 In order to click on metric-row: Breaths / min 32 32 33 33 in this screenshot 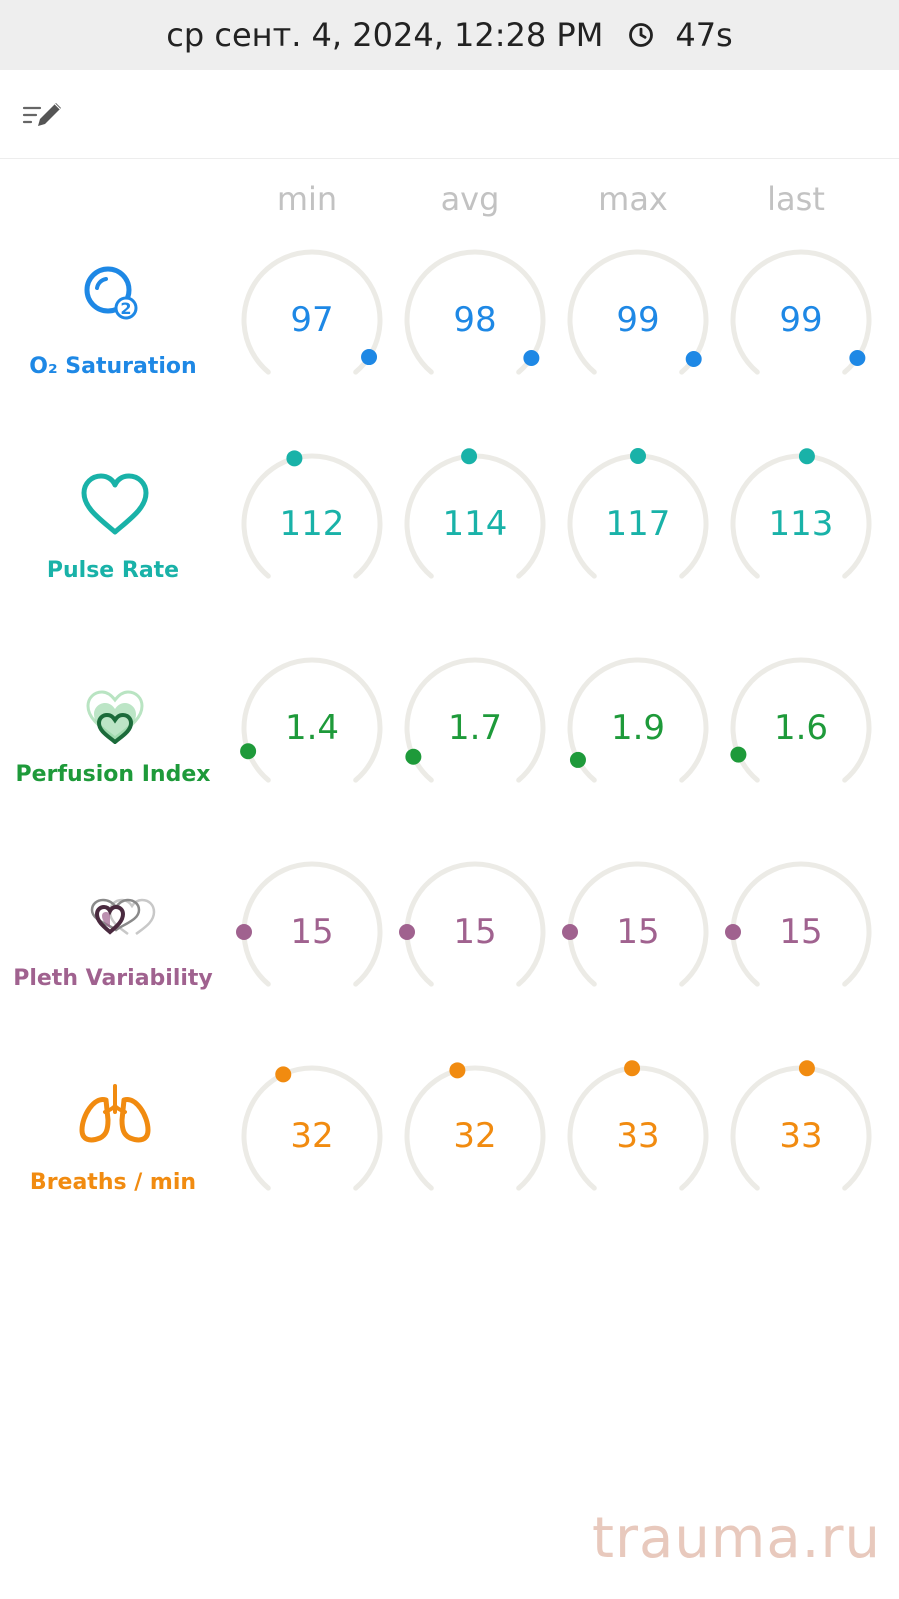, I will do `click(449, 1156)`.